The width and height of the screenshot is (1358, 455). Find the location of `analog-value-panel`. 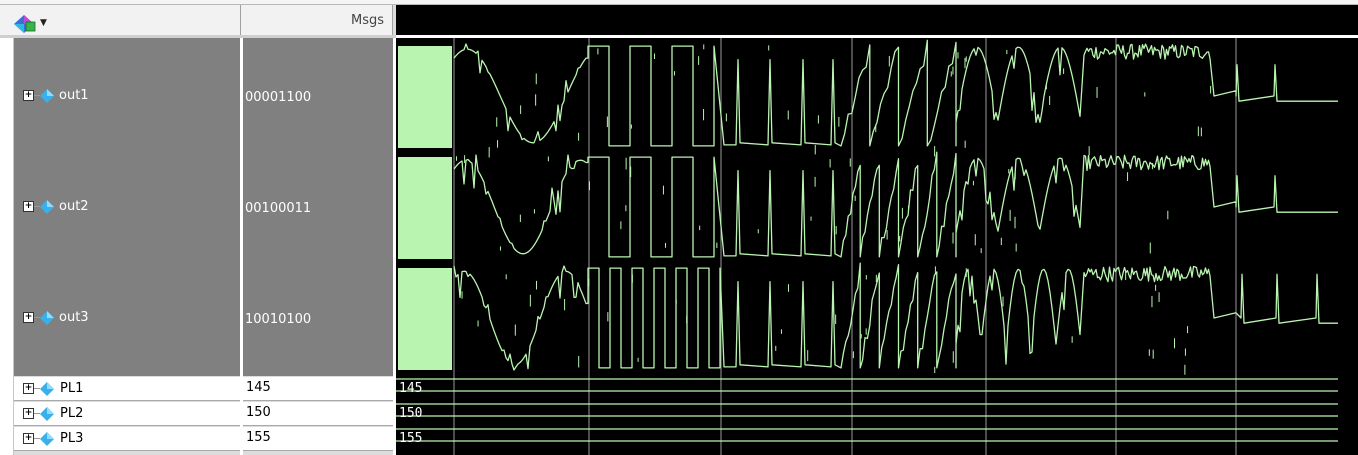

analog-value-panel is located at coordinates (318, 207).